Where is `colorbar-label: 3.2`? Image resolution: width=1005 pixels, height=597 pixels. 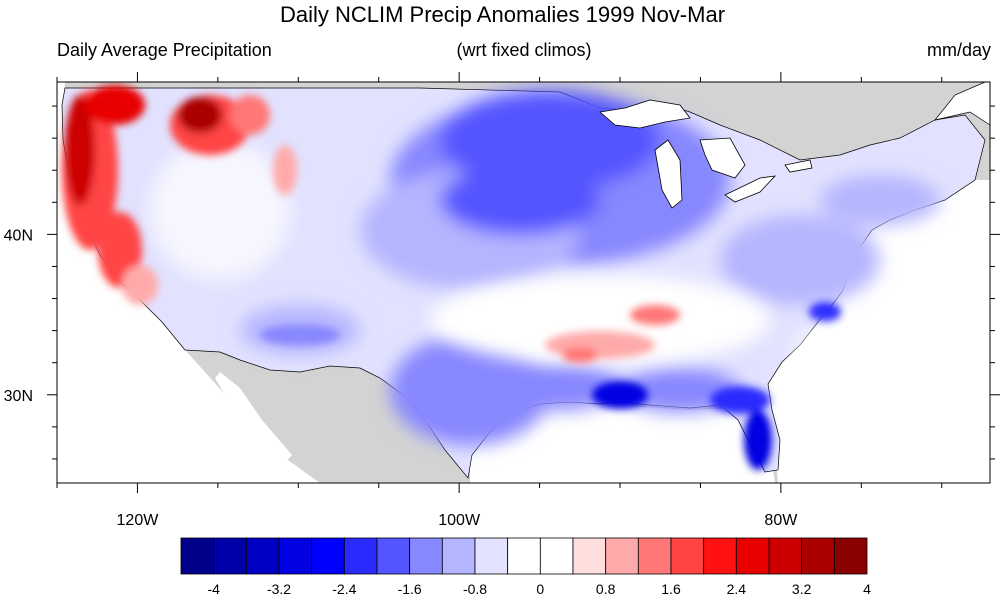
colorbar-label: 3.2 is located at coordinates (802, 589).